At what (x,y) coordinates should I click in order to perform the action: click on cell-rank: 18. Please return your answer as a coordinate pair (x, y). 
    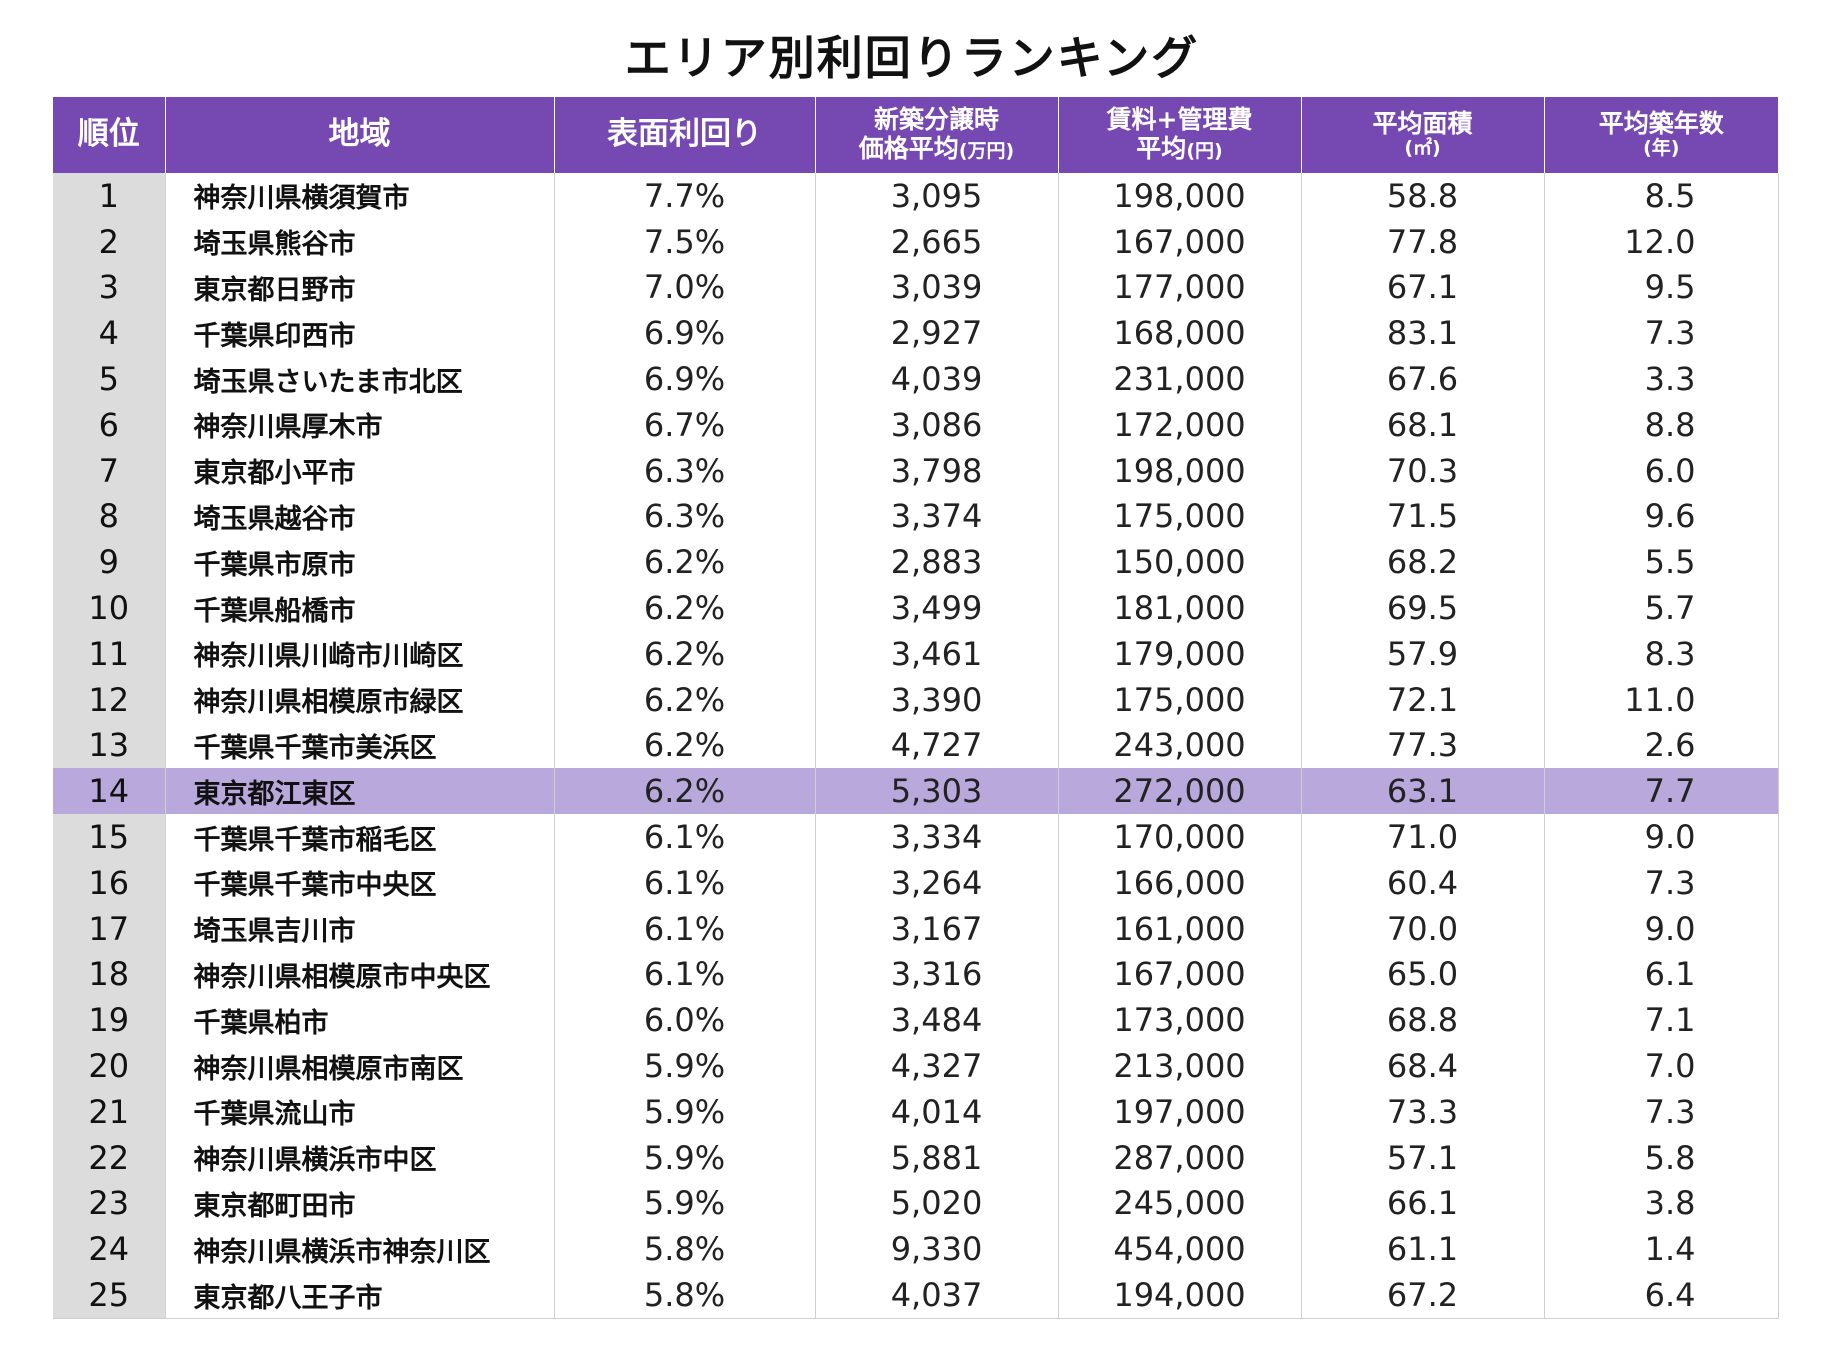
    Looking at the image, I should click on (109, 974).